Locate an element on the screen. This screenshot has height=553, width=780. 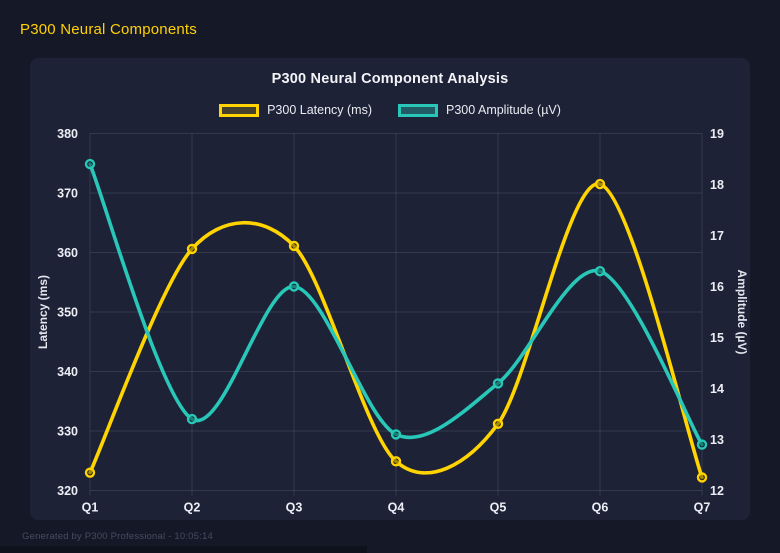
left-axis-tick: 380 is located at coordinates (67, 134).